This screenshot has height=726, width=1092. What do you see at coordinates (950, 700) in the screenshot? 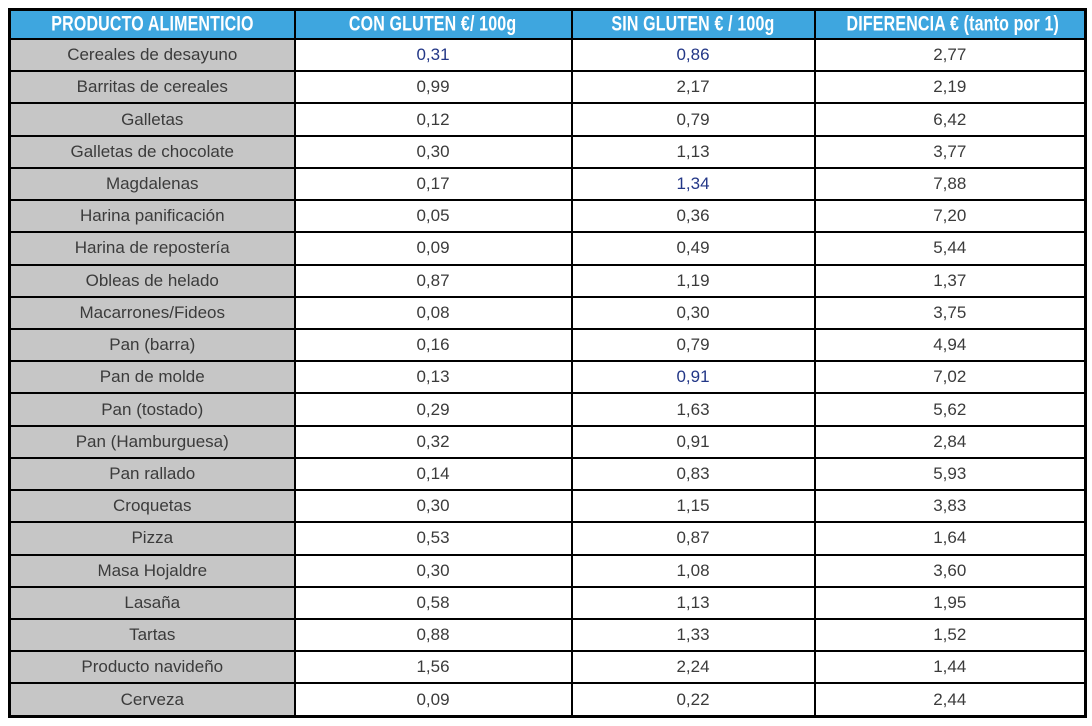
I see `value-cell: 2,44` at bounding box center [950, 700].